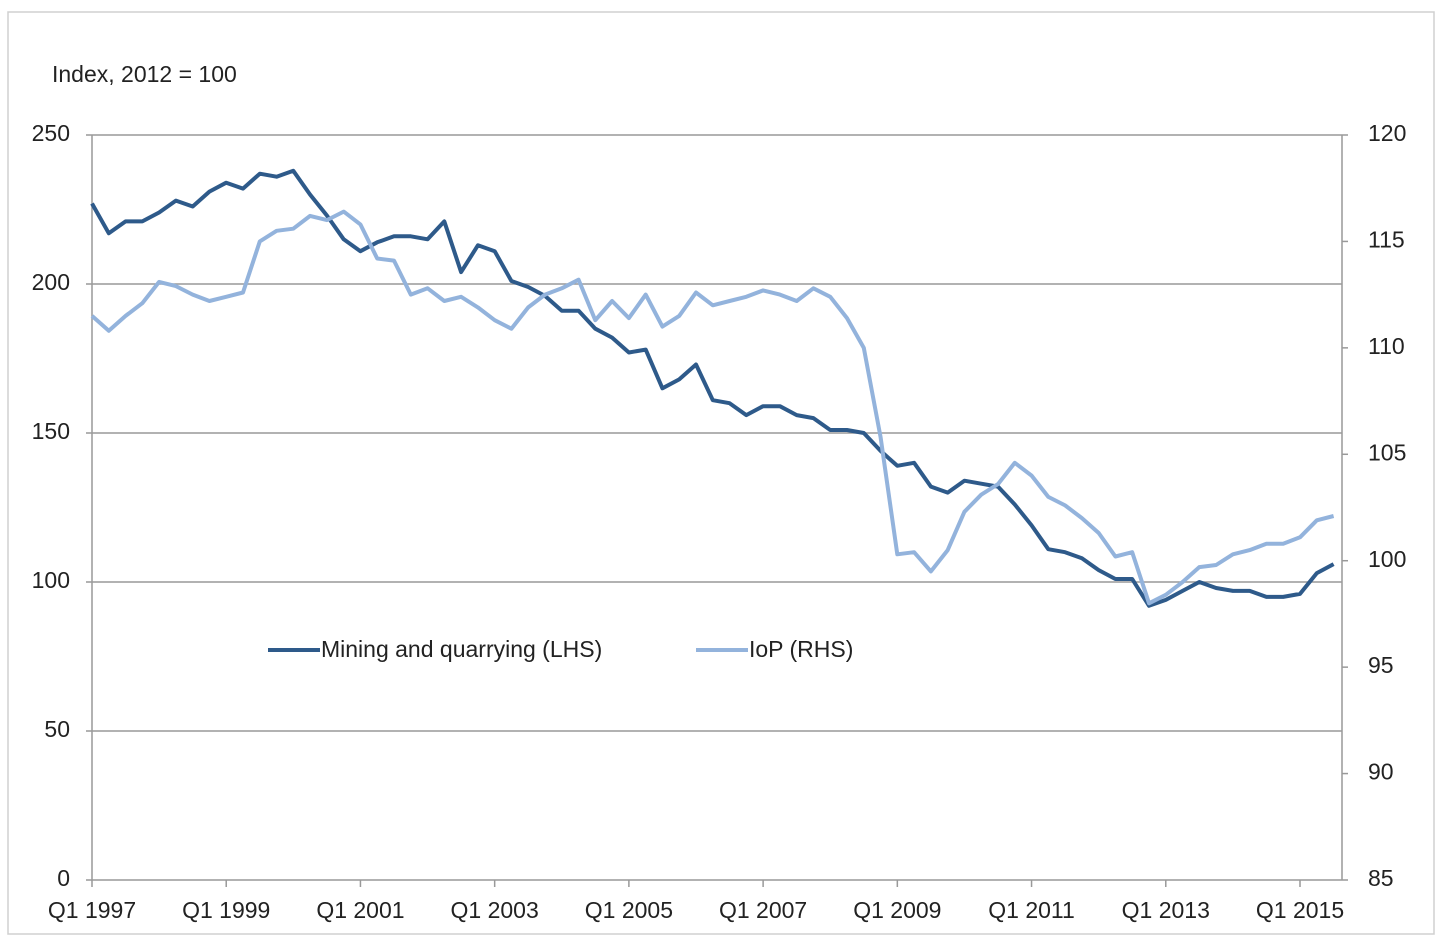 Image resolution: width=1436 pixels, height=936 pixels. What do you see at coordinates (360, 910) in the screenshot?
I see `x-tick-label: Q1 2001` at bounding box center [360, 910].